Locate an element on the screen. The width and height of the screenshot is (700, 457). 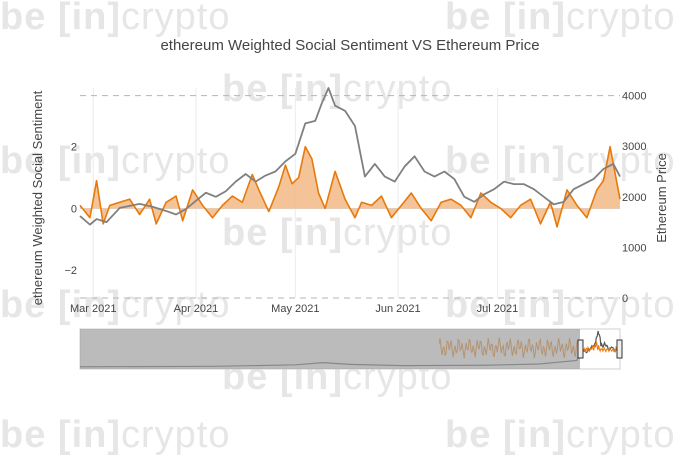
x-axis-tick-label: Apr 2021 is located at coordinates (196, 309).